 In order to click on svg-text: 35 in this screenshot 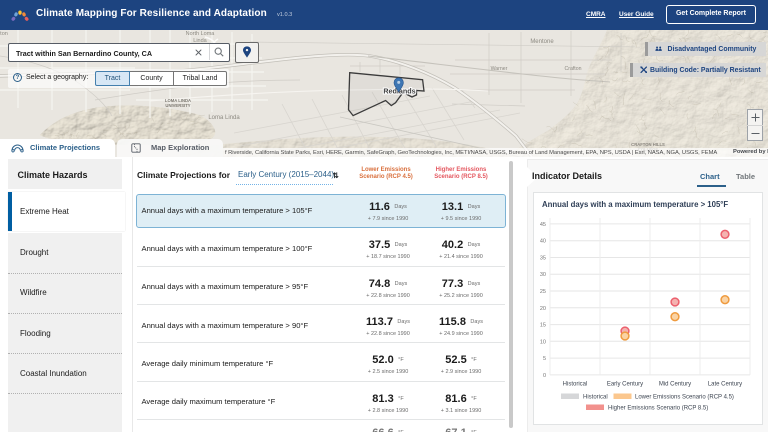, I will do `click(543, 258)`.